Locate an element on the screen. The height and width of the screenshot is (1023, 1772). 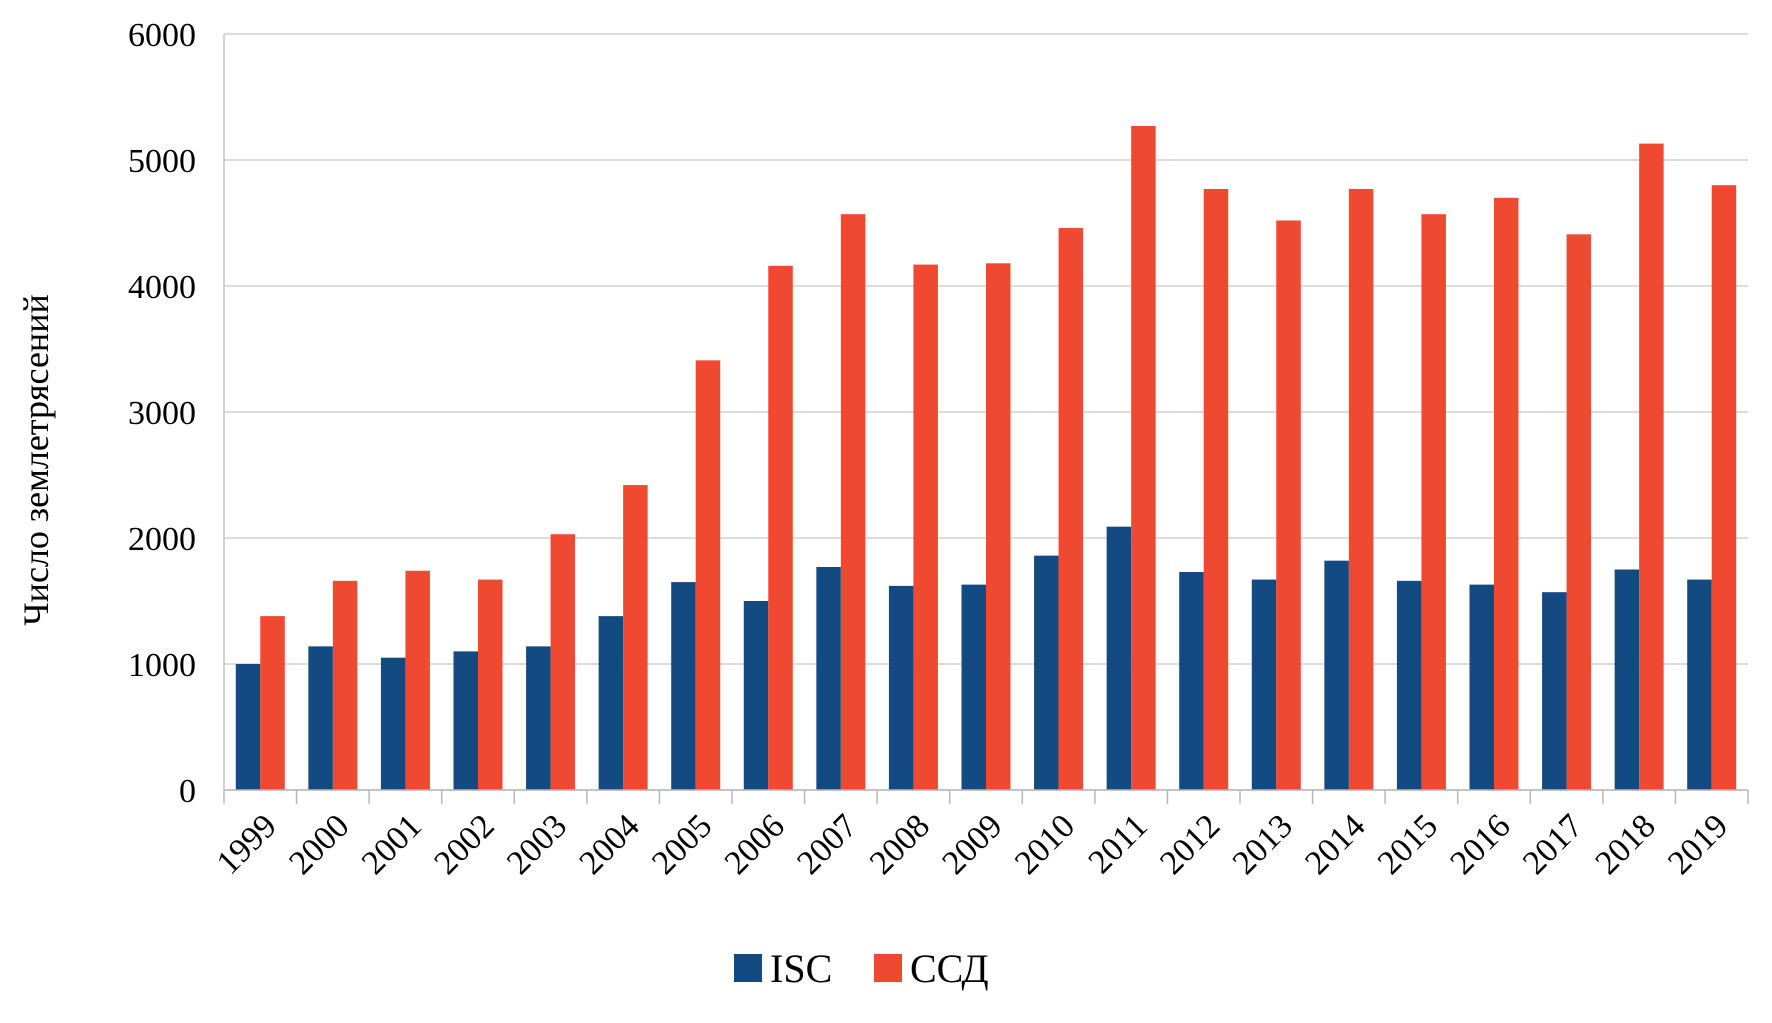
x-tick-label-2002: 2002 is located at coordinates (464, 844).